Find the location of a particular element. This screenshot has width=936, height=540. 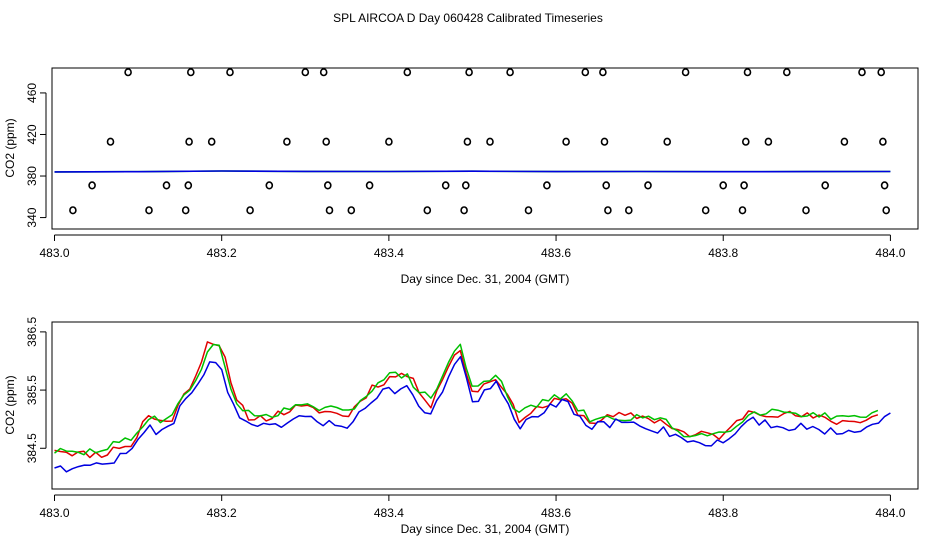

top-x-tick-label: 484.0 is located at coordinates (890, 253).